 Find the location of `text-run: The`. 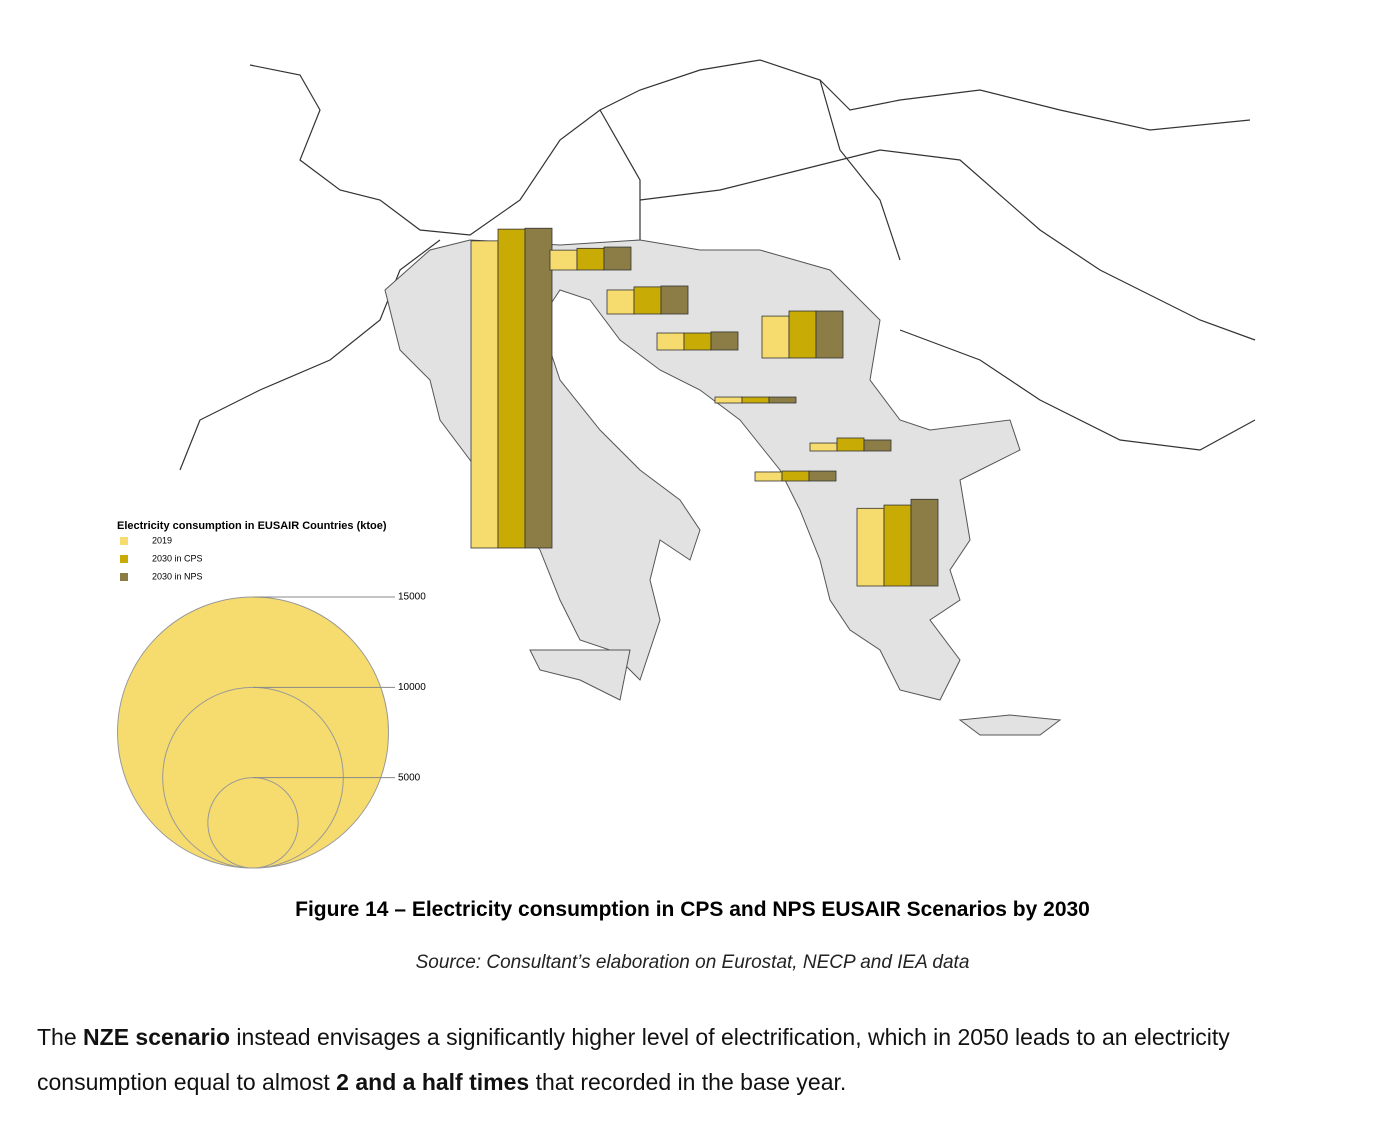

text-run: The is located at coordinates (60, 1037).